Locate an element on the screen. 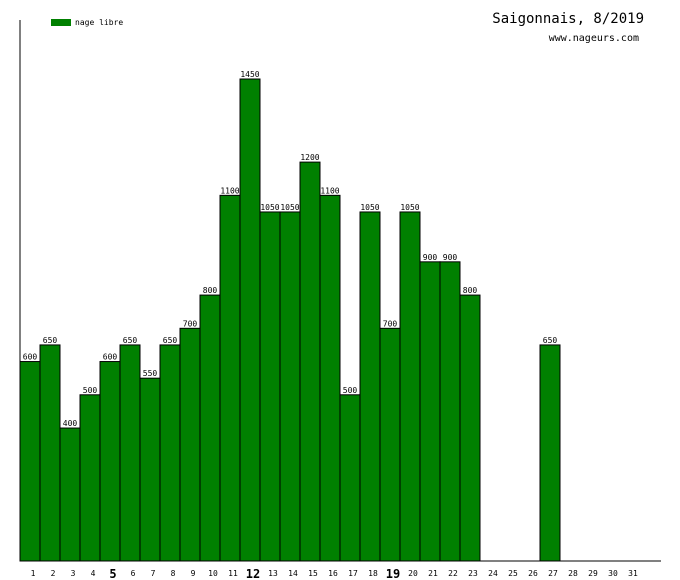  data-label-22: 900 is located at coordinates (450, 257).